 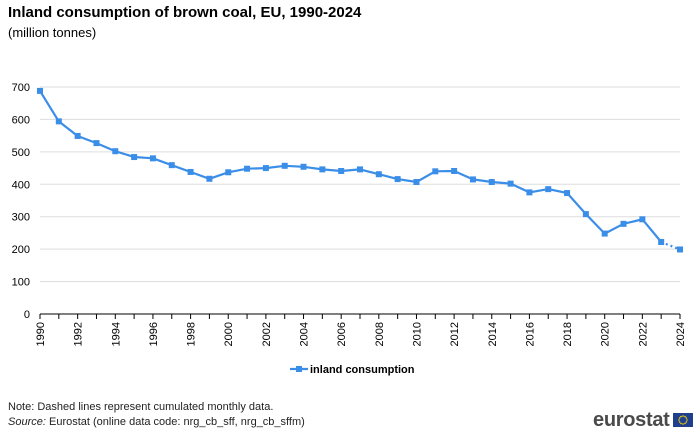 I want to click on x-tick-label: 2002, so click(x=267, y=334).